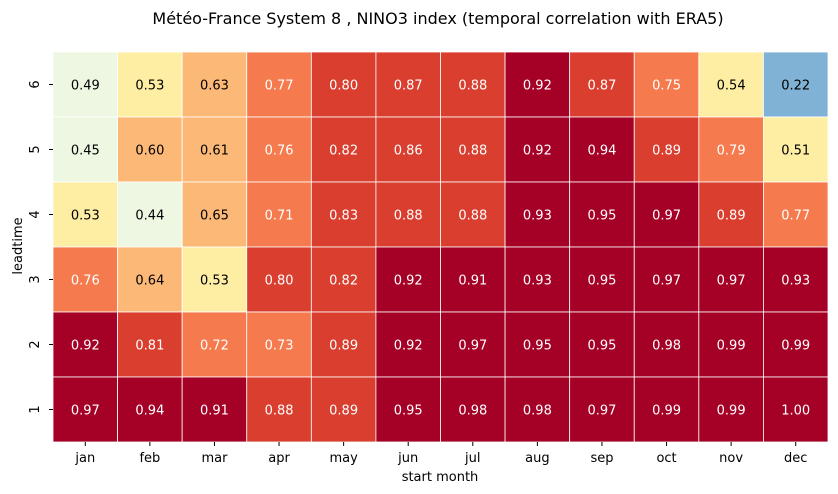 The height and width of the screenshot is (494, 838). What do you see at coordinates (440, 477) in the screenshot?
I see `x-axis-label: start month` at bounding box center [440, 477].